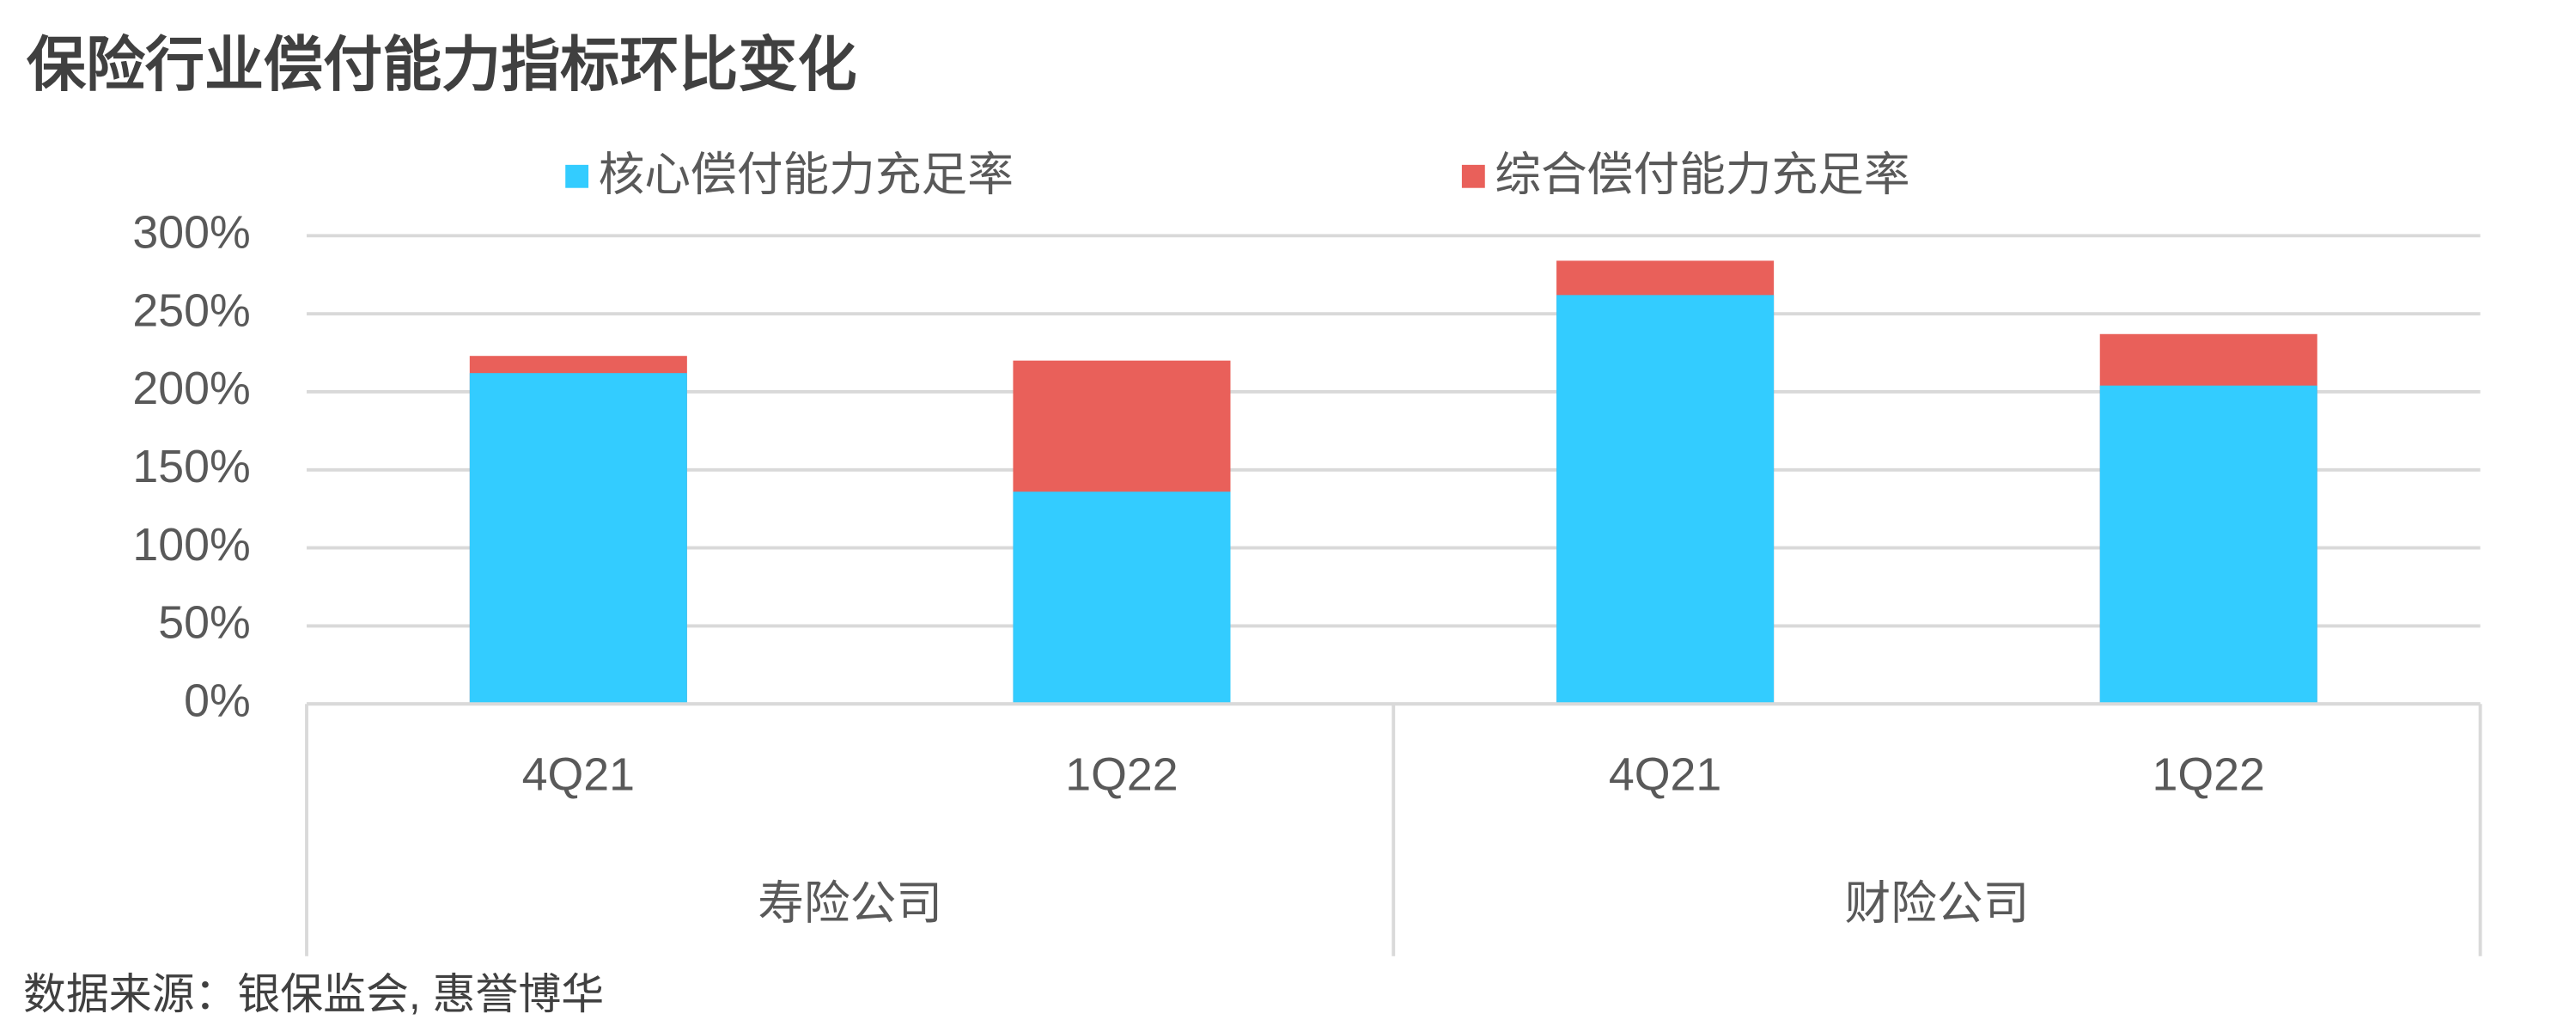 This screenshot has height=1032, width=2576. Describe the element at coordinates (1937, 903) in the screenshot. I see `group-label: 财险公司` at that location.